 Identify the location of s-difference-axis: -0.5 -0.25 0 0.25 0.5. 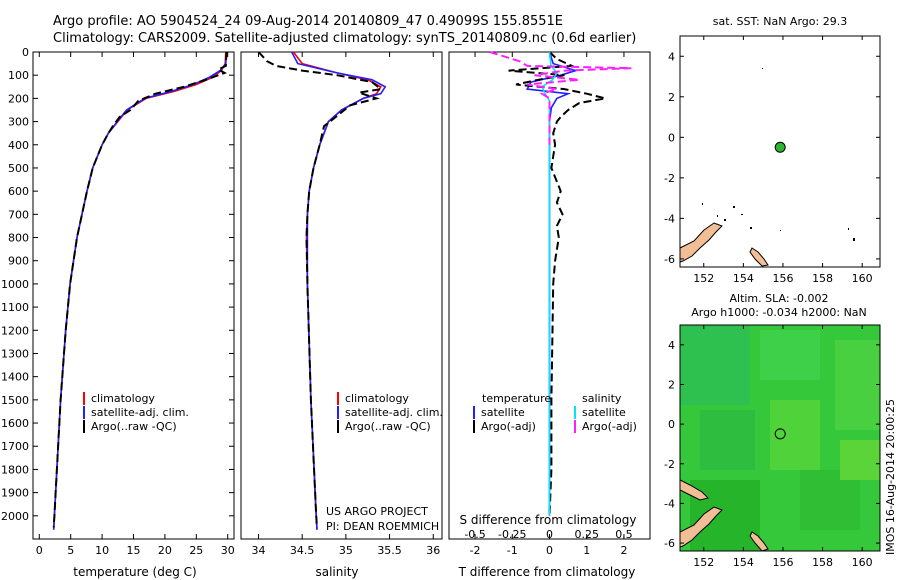
(548, 534).